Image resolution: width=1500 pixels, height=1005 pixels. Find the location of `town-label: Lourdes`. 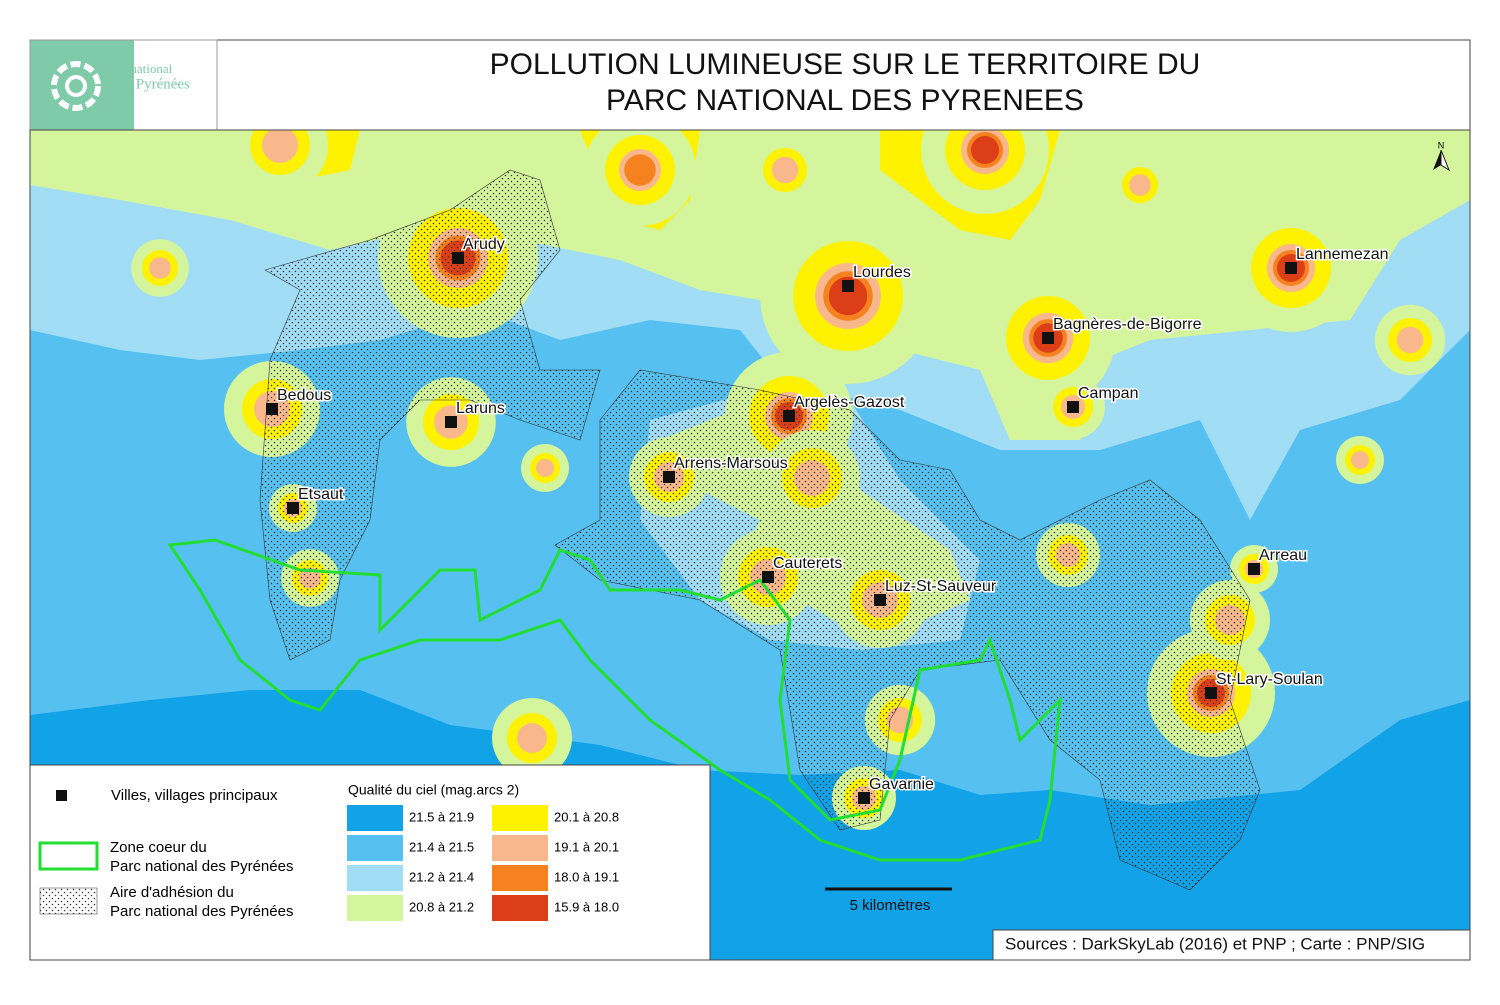

town-label: Lourdes is located at coordinates (882, 272).